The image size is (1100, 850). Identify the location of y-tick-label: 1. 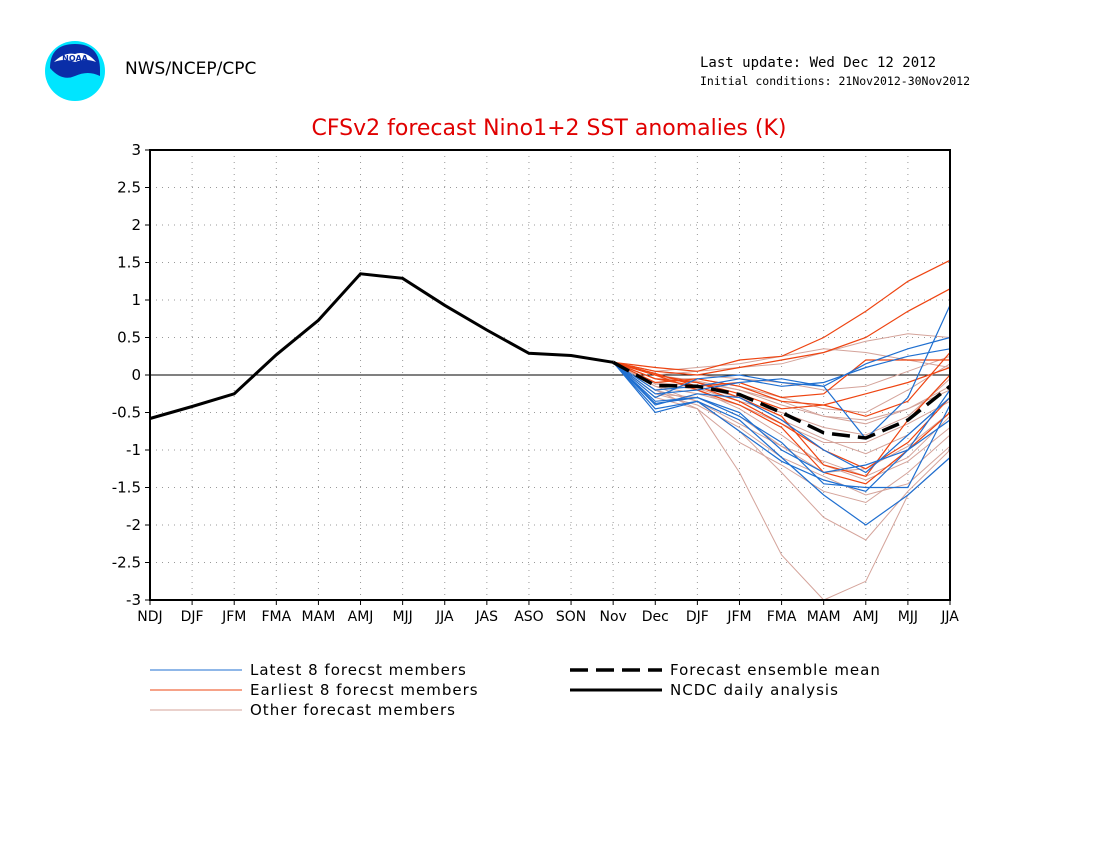
(136, 300).